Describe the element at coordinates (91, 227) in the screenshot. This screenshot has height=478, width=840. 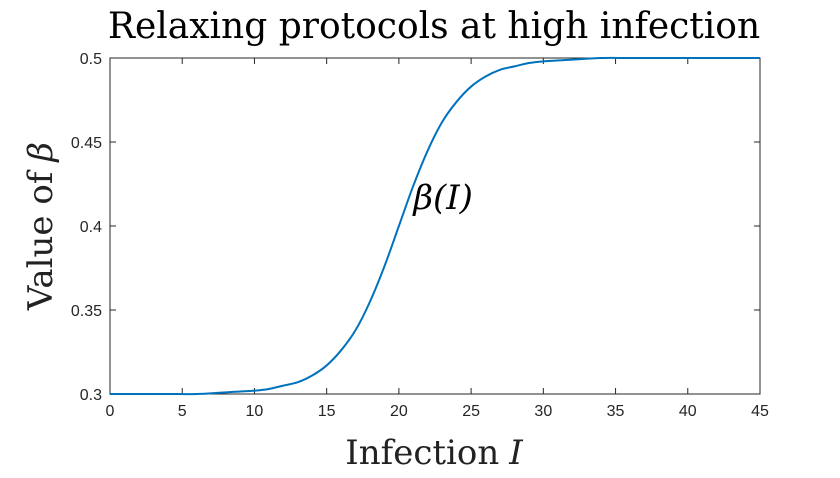
I see `y-tick-label: 0.4` at that location.